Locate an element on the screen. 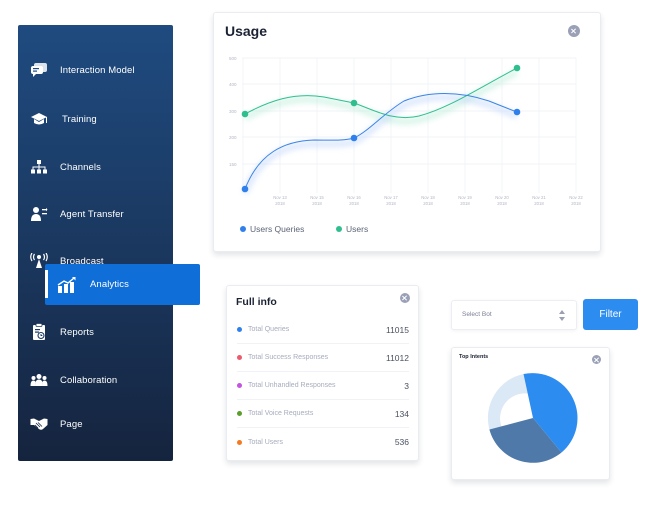 This screenshot has width=660, height=507. sidebar-item-interaction-model: Interaction Model is located at coordinates (95, 70).